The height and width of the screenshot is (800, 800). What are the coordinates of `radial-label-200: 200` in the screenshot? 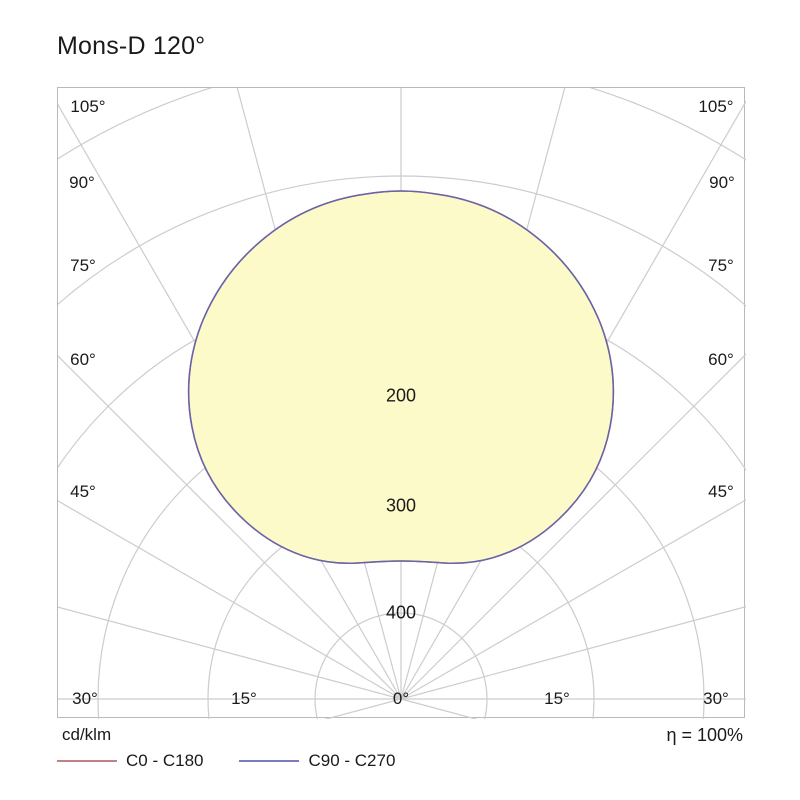 It's located at (401, 395).